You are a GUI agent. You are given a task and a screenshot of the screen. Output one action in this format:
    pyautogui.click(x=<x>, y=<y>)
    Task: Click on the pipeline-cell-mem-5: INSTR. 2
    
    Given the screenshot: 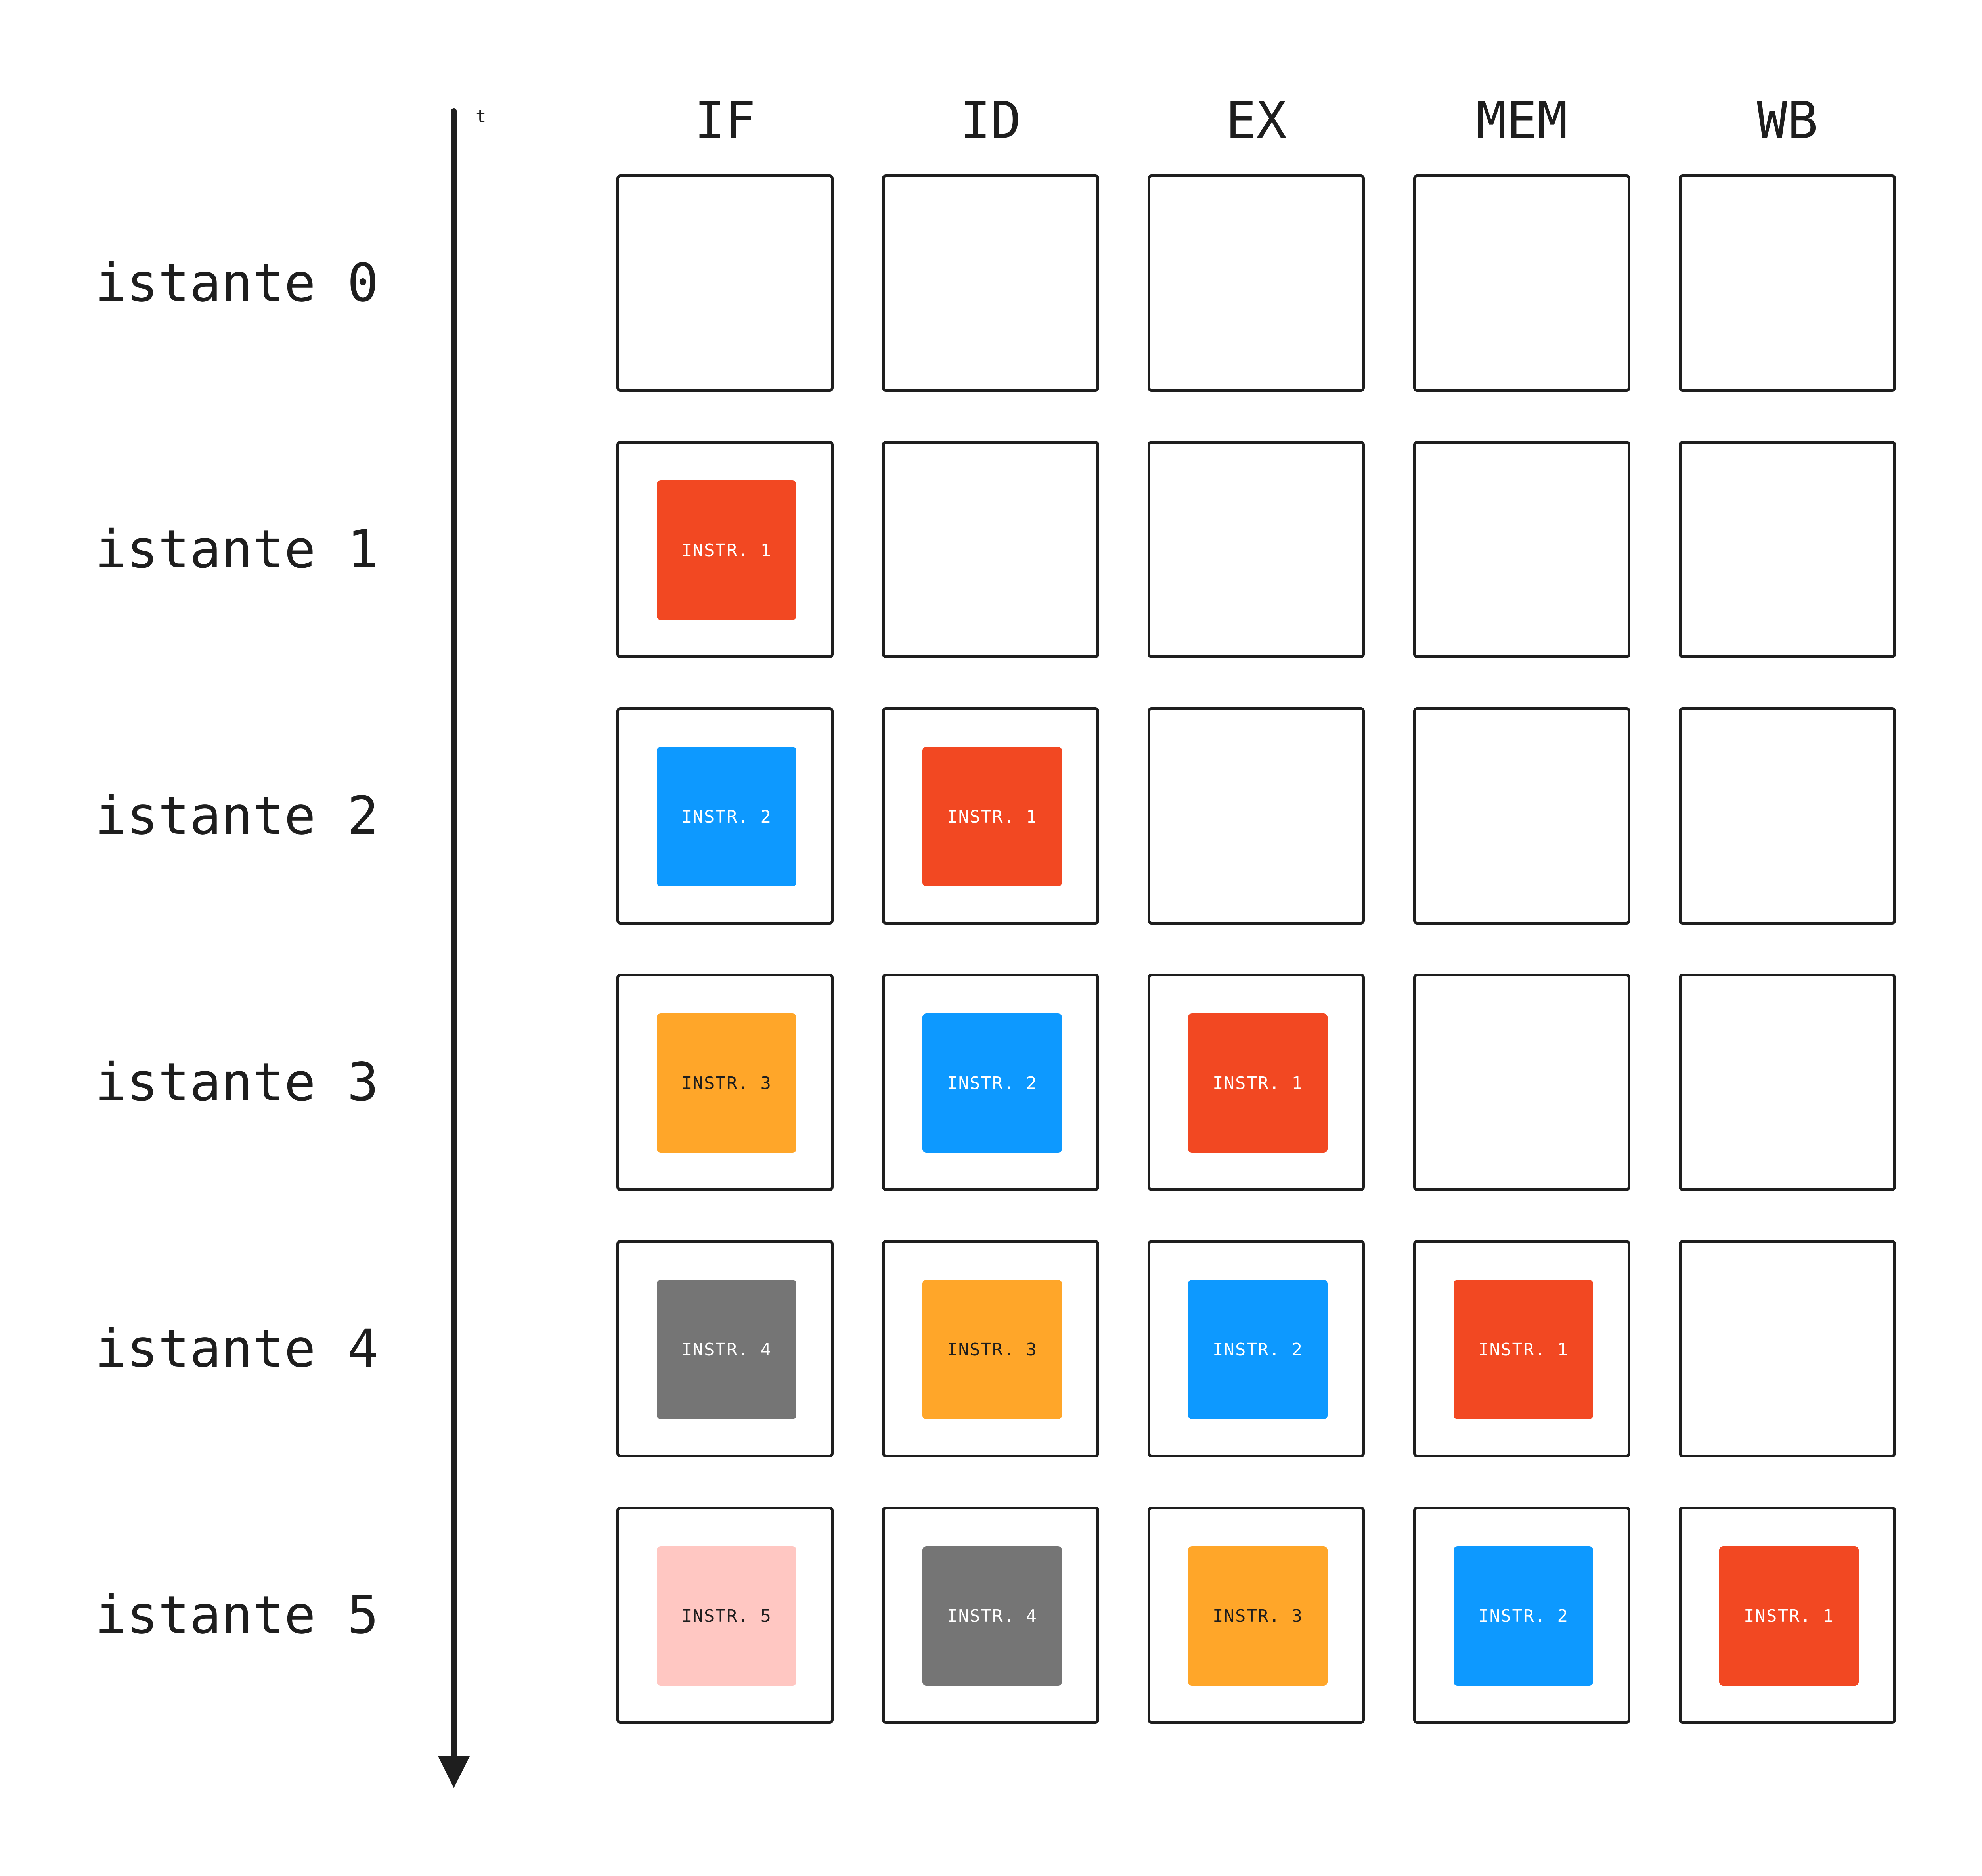 What is the action you would take?
    pyautogui.click(x=1521, y=1615)
    